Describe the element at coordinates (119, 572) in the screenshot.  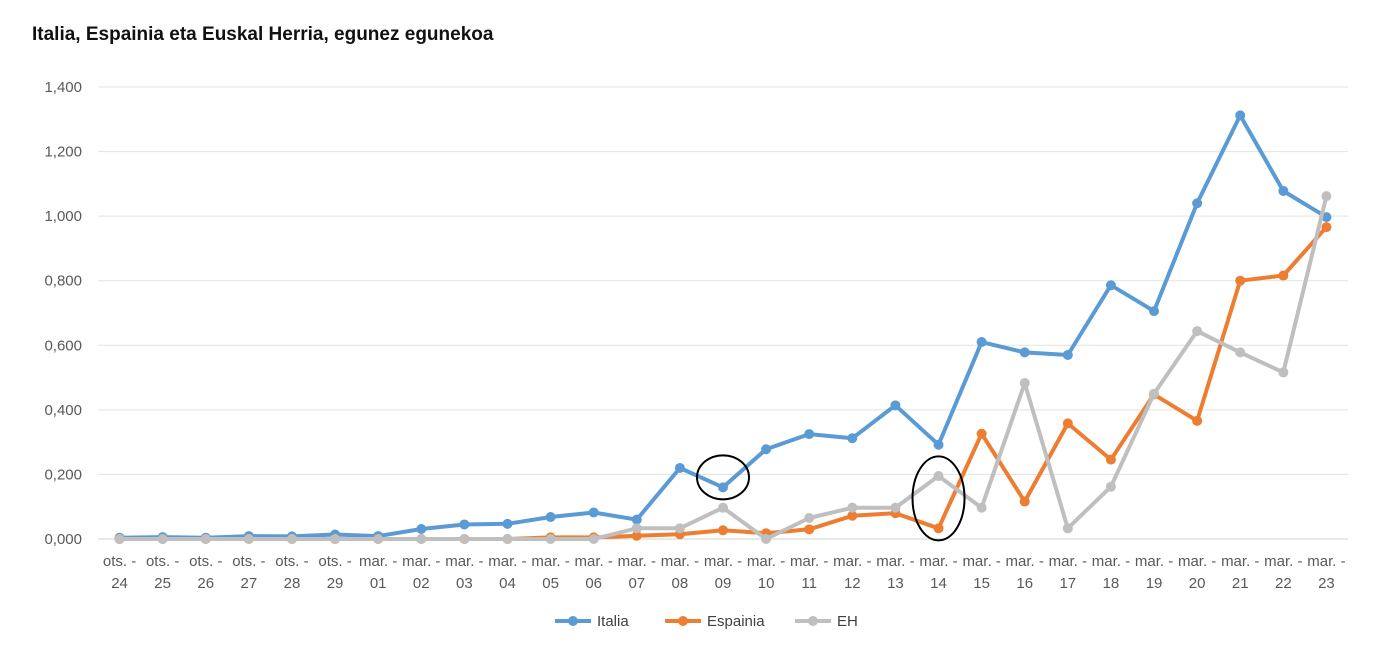
I see `x-tick-label: ots. -24` at that location.